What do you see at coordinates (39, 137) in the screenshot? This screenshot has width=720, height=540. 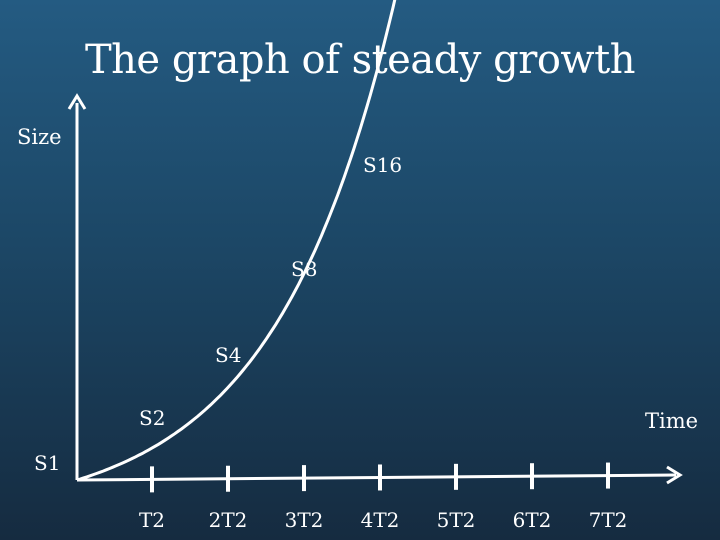 I see `y-axis-label: Size` at bounding box center [39, 137].